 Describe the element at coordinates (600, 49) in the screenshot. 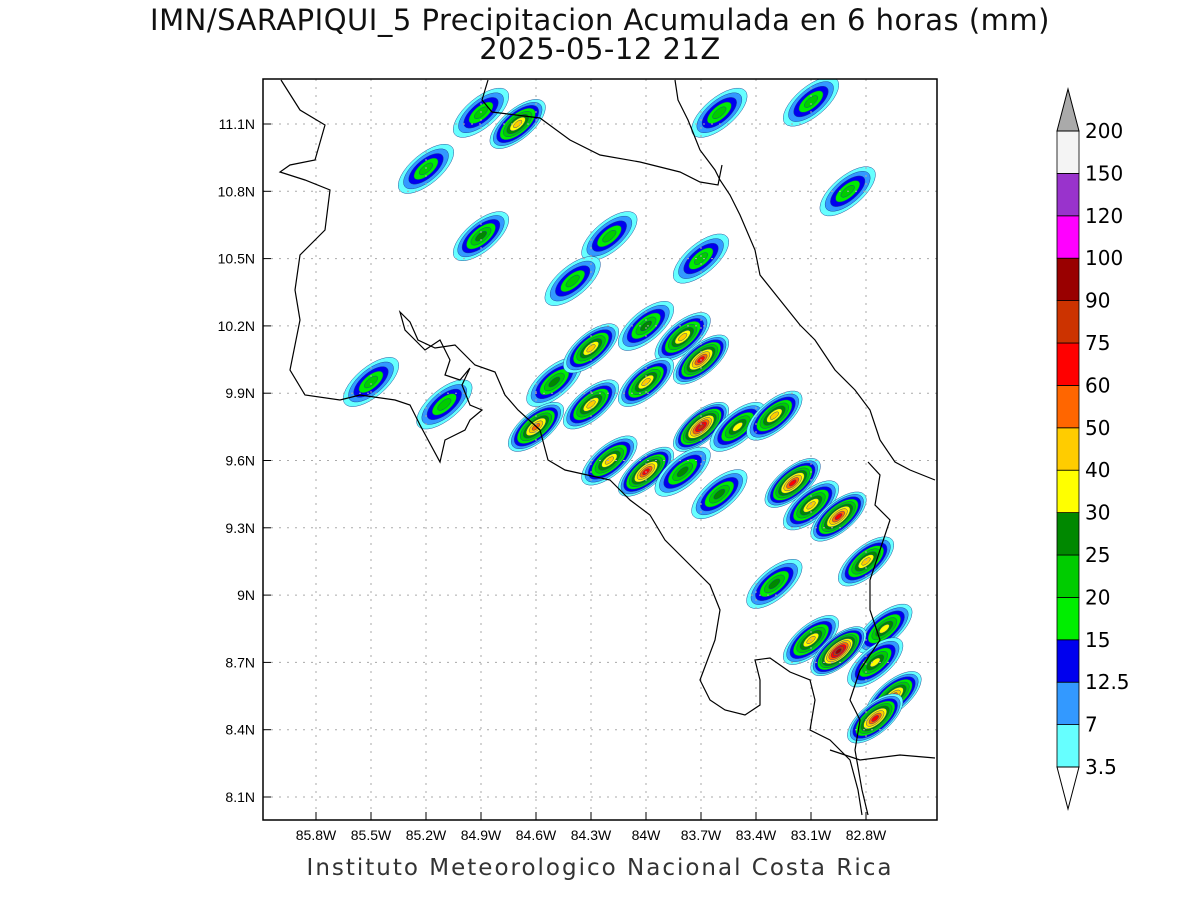

I see `map-timestamp: 2025-05-12 21Z` at that location.